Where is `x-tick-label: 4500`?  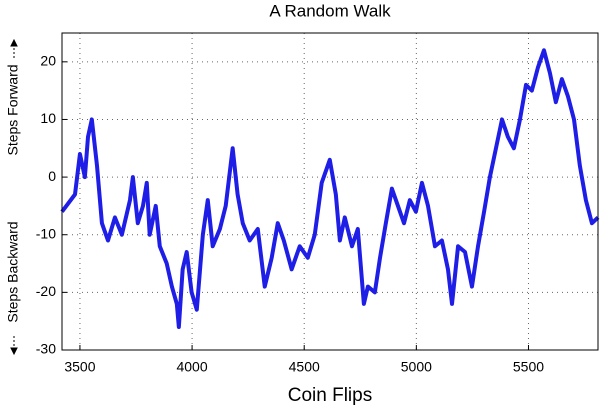 x-tick-label: 4500 is located at coordinates (304, 367).